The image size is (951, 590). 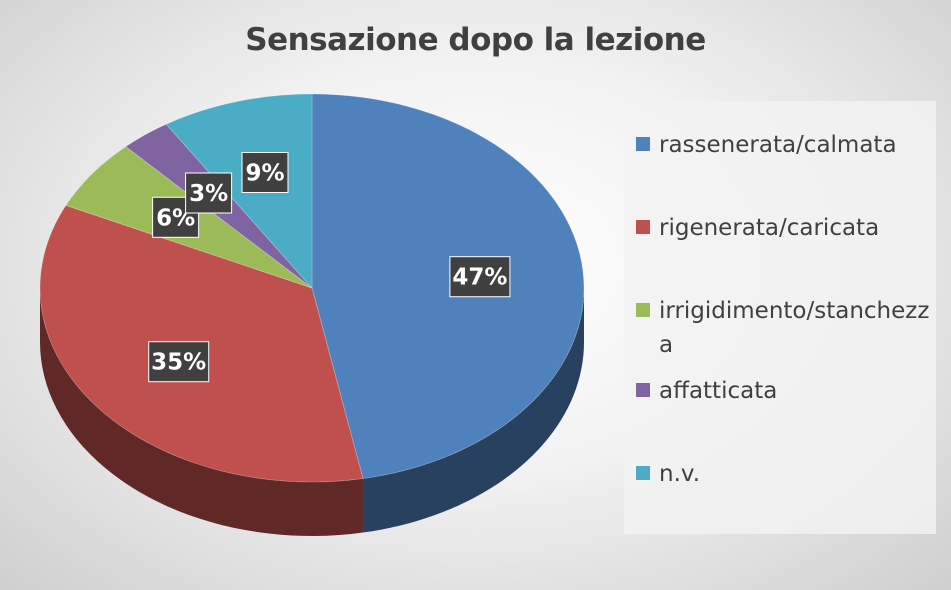 I want to click on legend-item-rigenerata-caricata: rigenerata/caricata, so click(x=784, y=228).